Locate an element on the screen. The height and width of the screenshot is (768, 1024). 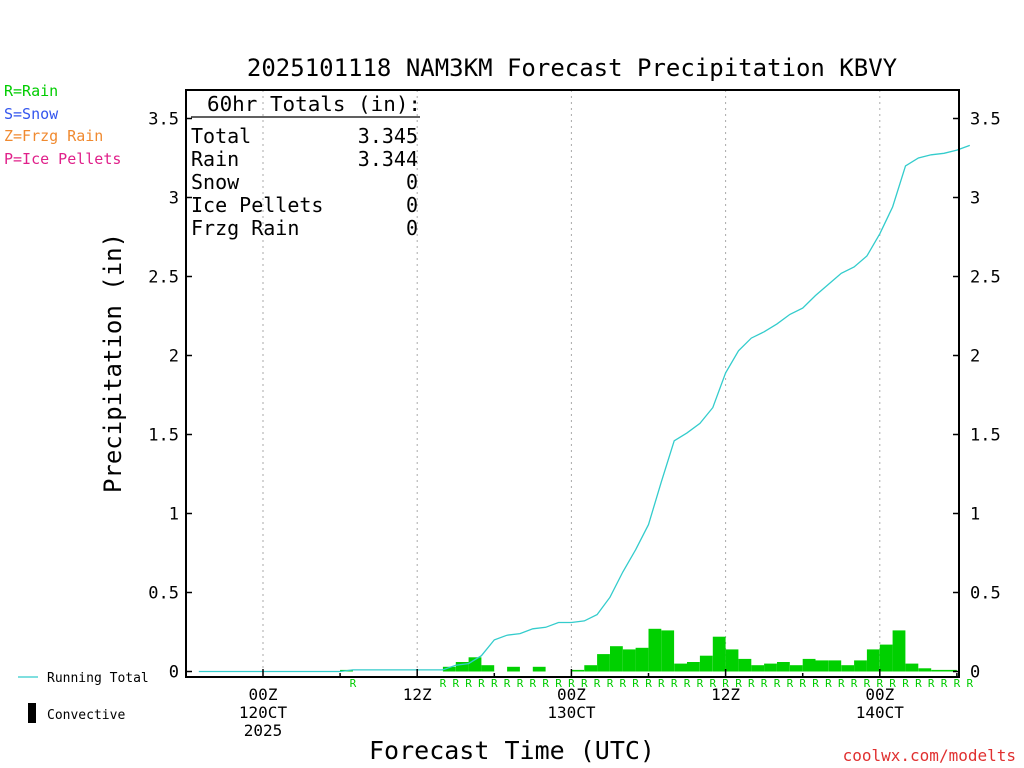
totals-label-rain: Rain is located at coordinates (215, 159).